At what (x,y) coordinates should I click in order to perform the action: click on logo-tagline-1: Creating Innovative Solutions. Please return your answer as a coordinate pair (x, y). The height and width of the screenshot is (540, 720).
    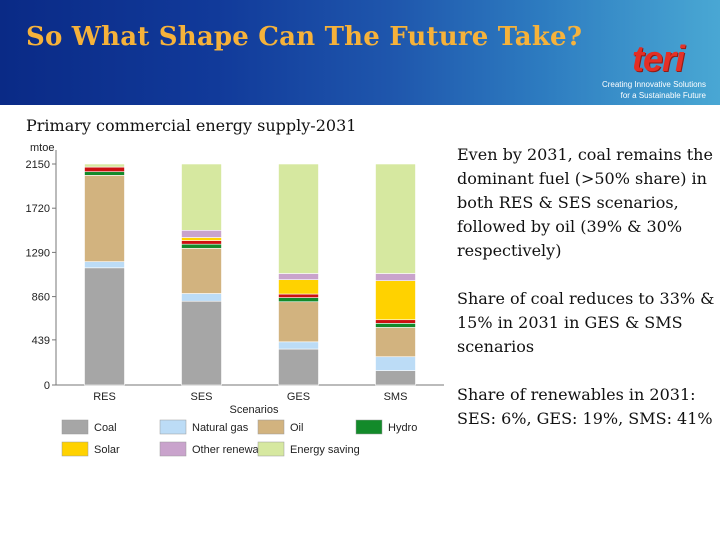
    Looking at the image, I should click on (653, 84).